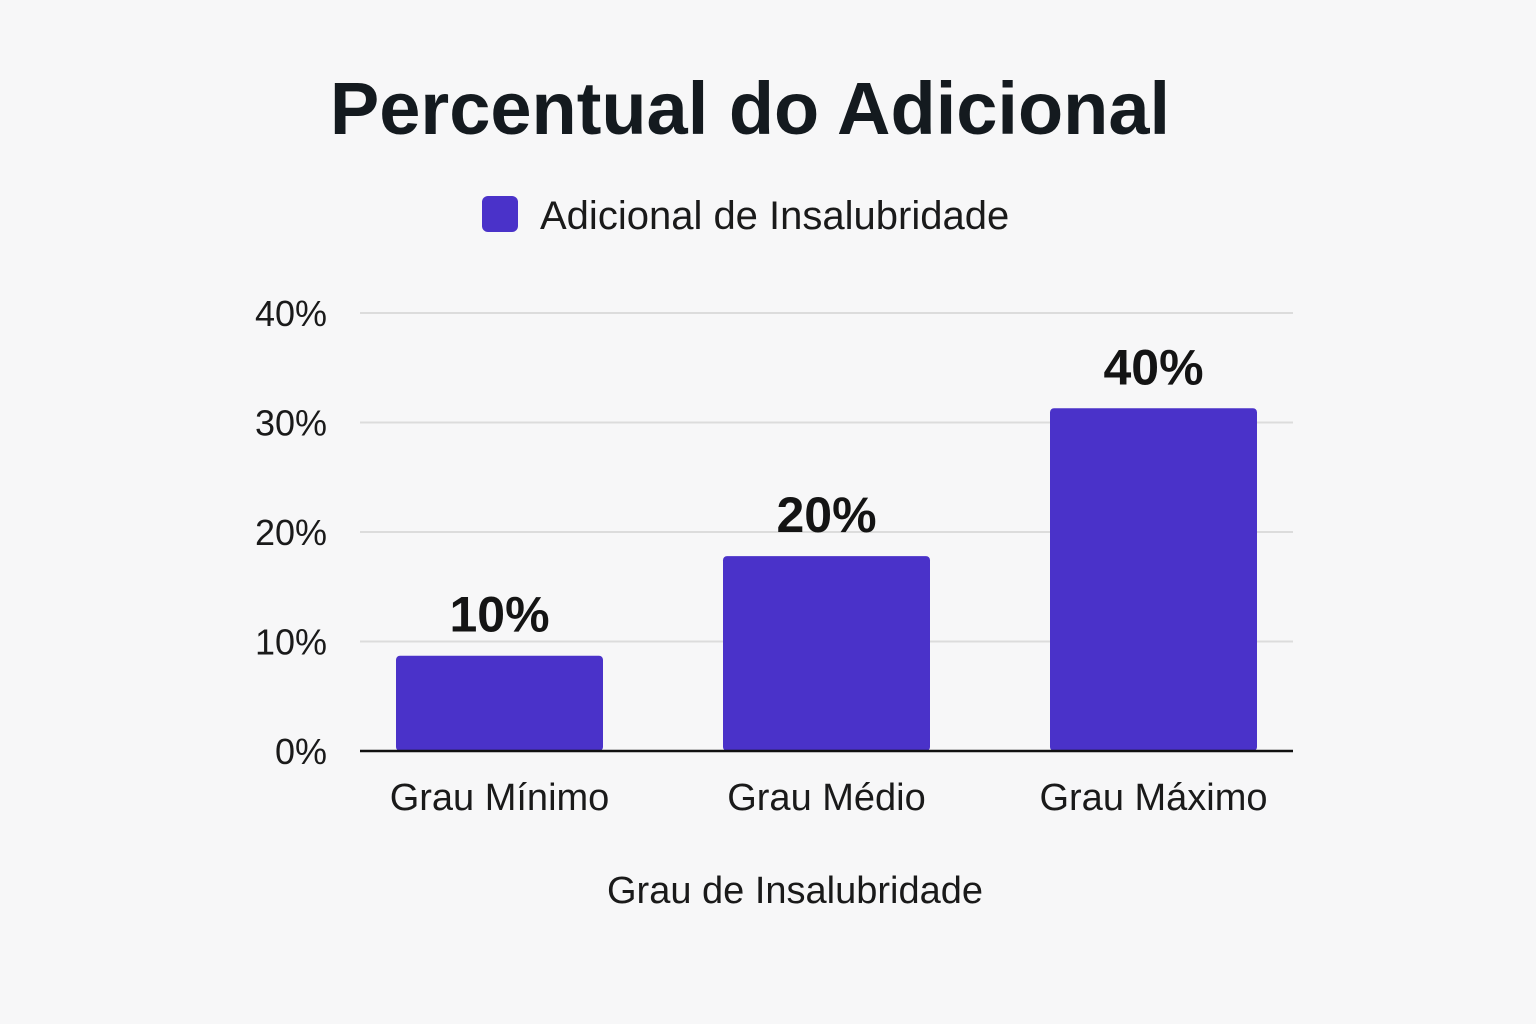 This screenshot has height=1024, width=1536. I want to click on x-axis-title: Grau de Insalubridade, so click(795, 891).